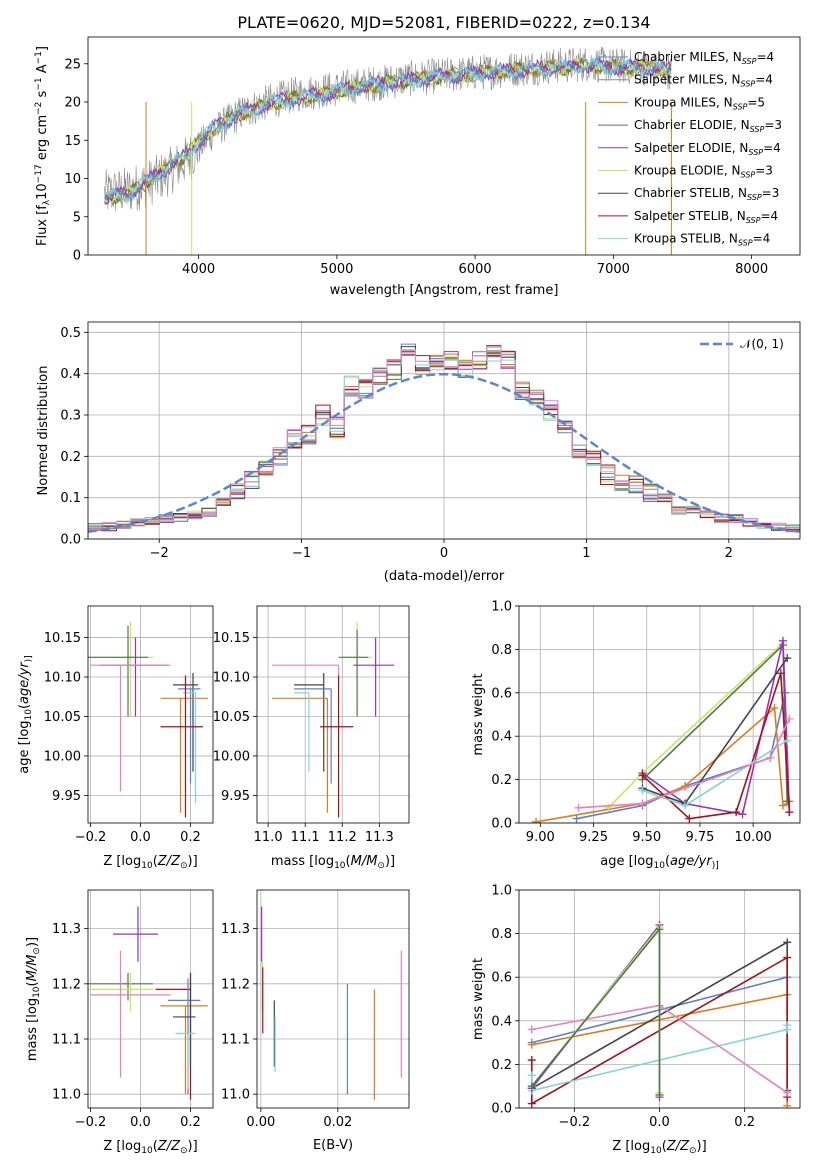 Image resolution: width=819 pixels, height=1170 pixels. What do you see at coordinates (333, 862) in the screenshot?
I see `x-axis-label: mass [log10(M/M⊙)]` at bounding box center [333, 862].